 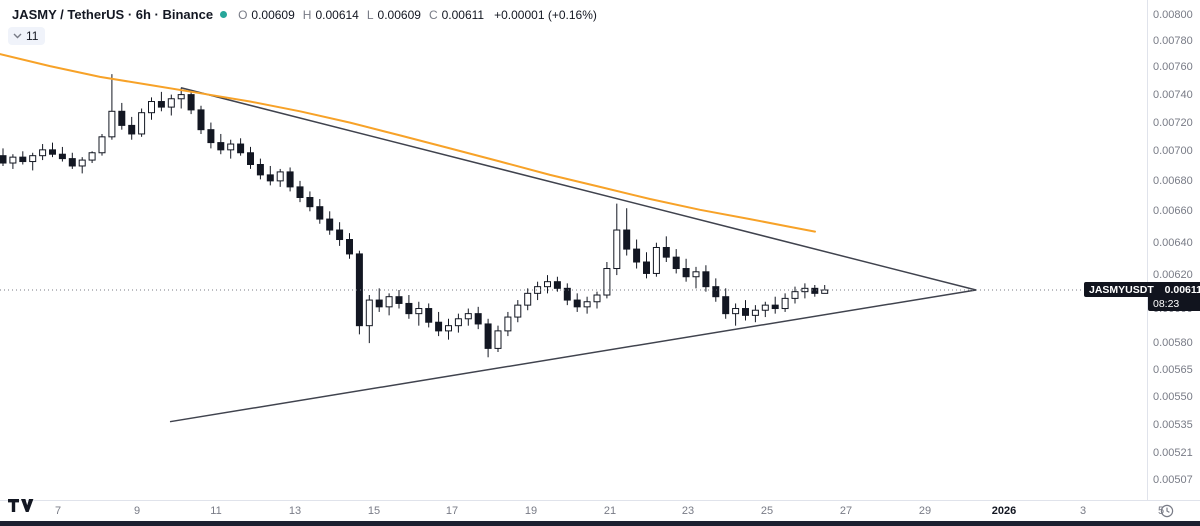 What do you see at coordinates (433, 14) in the screenshot?
I see `ohlc-close-label: C` at bounding box center [433, 14].